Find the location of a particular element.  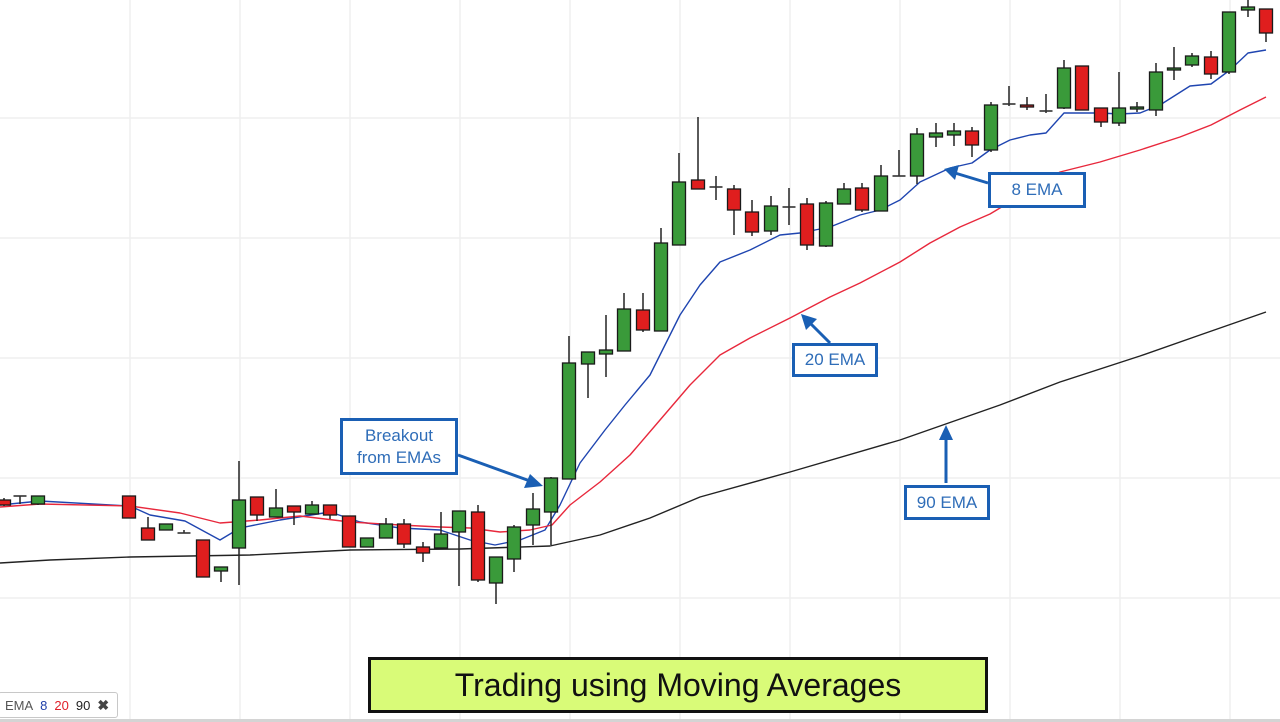

ema20-arrowhead-icon is located at coordinates (809, 322).